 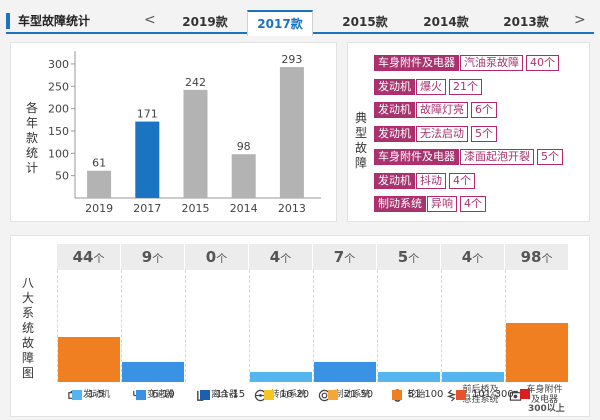 I want to click on tab-2019: 2019款, so click(x=205, y=22).